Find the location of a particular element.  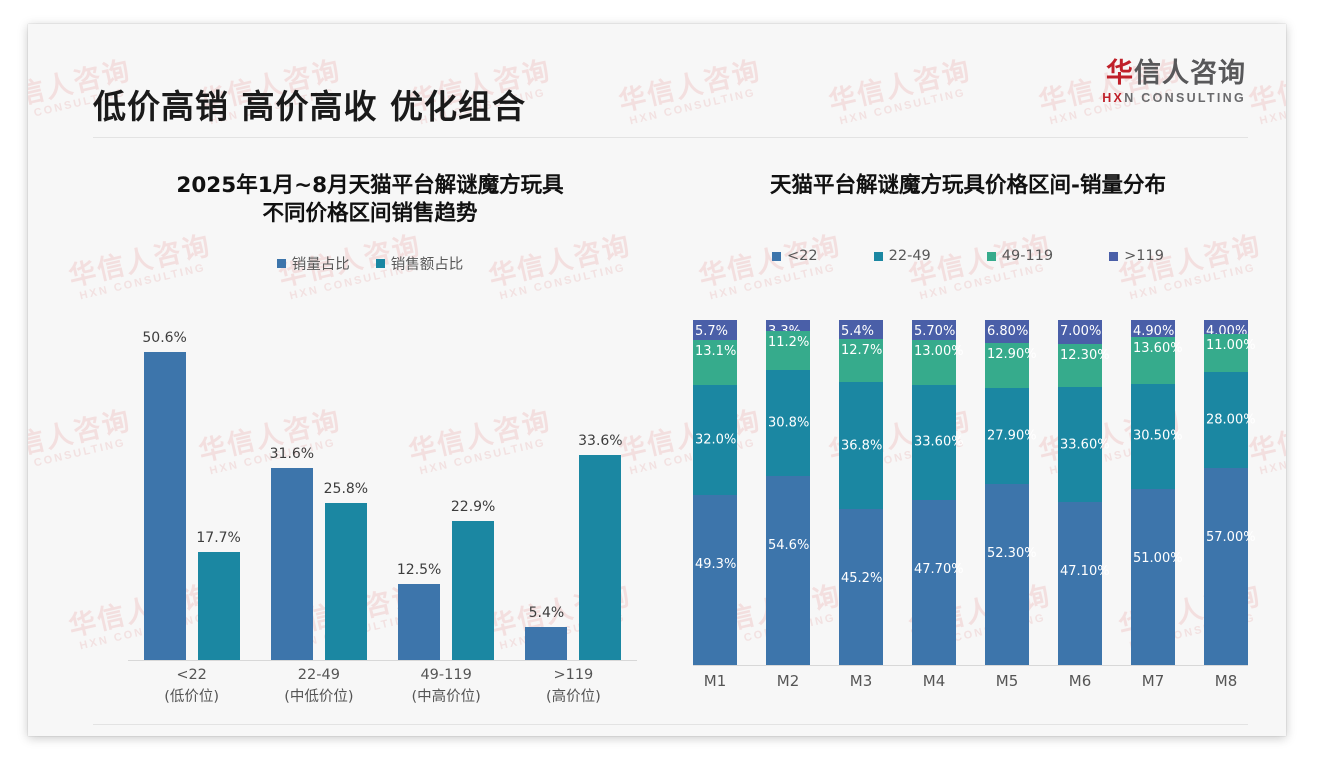

stacked-bar-segment: 49.3% is located at coordinates (715, 580).